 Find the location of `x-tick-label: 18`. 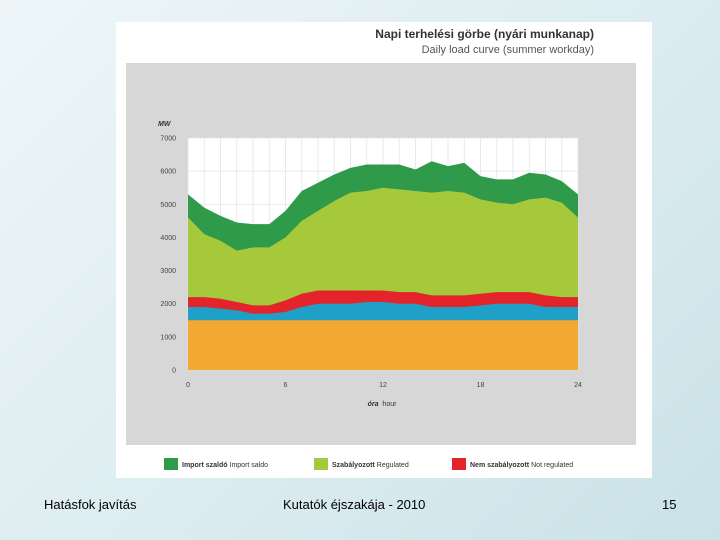

x-tick-label: 18 is located at coordinates (481, 385).